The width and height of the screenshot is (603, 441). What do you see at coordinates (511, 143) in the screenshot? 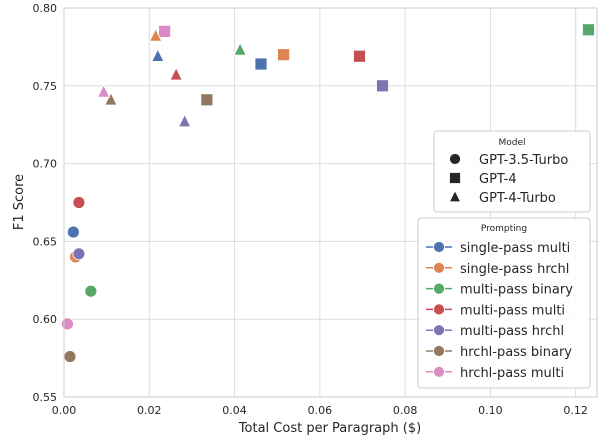
I see `model-legend-title: Model` at bounding box center [511, 143].